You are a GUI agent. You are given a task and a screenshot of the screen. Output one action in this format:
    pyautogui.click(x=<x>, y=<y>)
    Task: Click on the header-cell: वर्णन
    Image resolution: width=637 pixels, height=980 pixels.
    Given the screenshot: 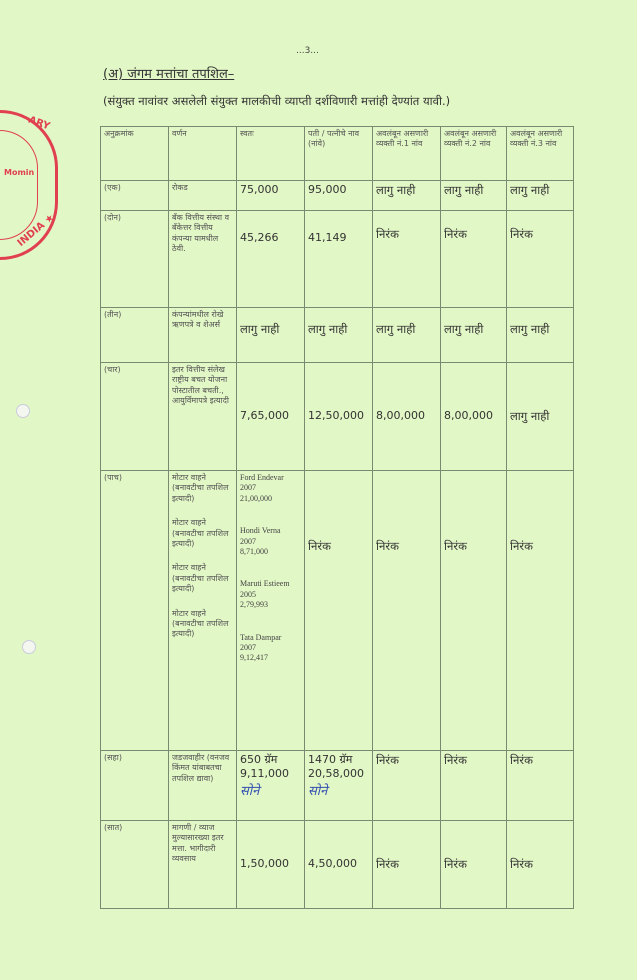 What is the action you would take?
    pyautogui.click(x=202, y=153)
    